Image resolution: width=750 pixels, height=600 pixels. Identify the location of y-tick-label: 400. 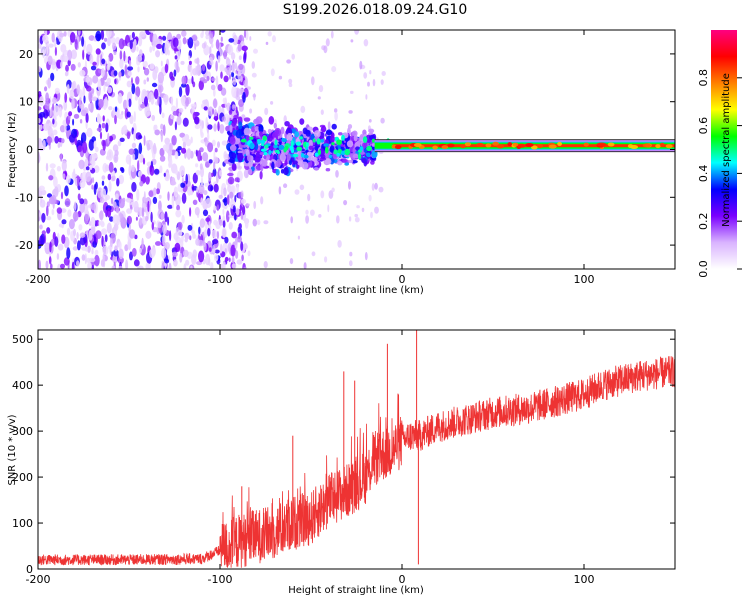
(22, 385).